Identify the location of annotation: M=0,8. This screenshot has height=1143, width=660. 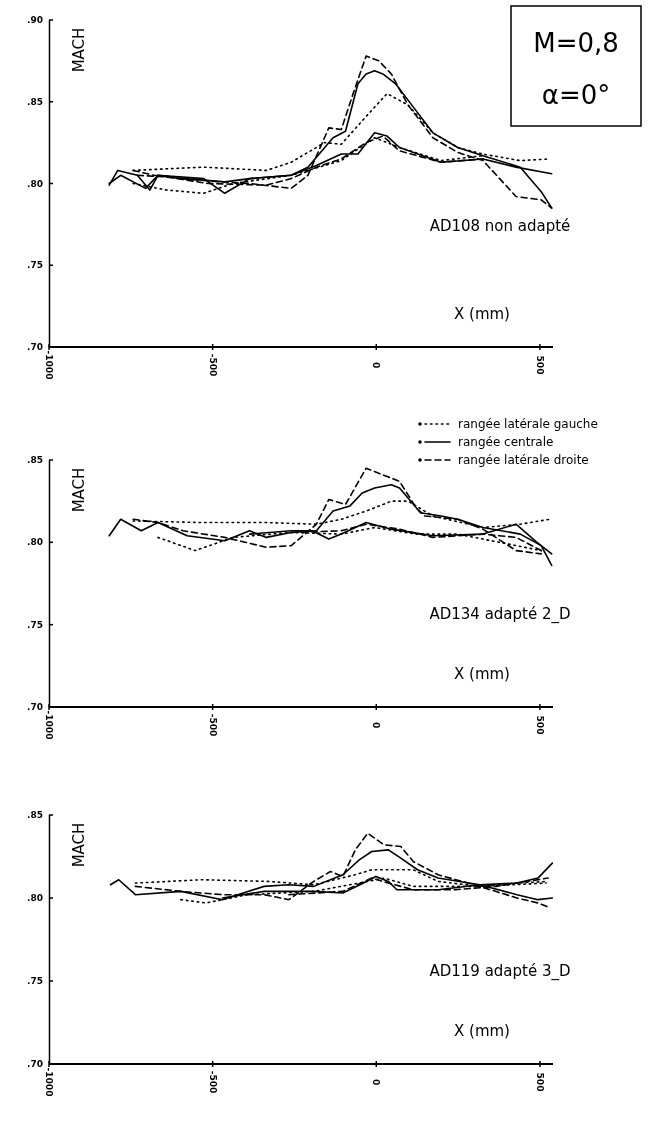
(576, 43).